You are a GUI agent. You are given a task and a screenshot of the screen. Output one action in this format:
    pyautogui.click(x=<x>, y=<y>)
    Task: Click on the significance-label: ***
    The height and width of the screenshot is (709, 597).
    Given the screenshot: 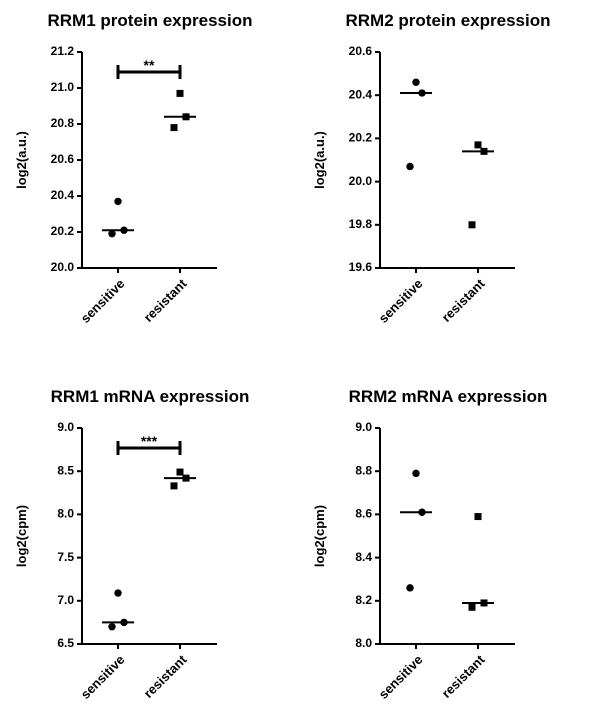 What is the action you would take?
    pyautogui.click(x=149, y=441)
    